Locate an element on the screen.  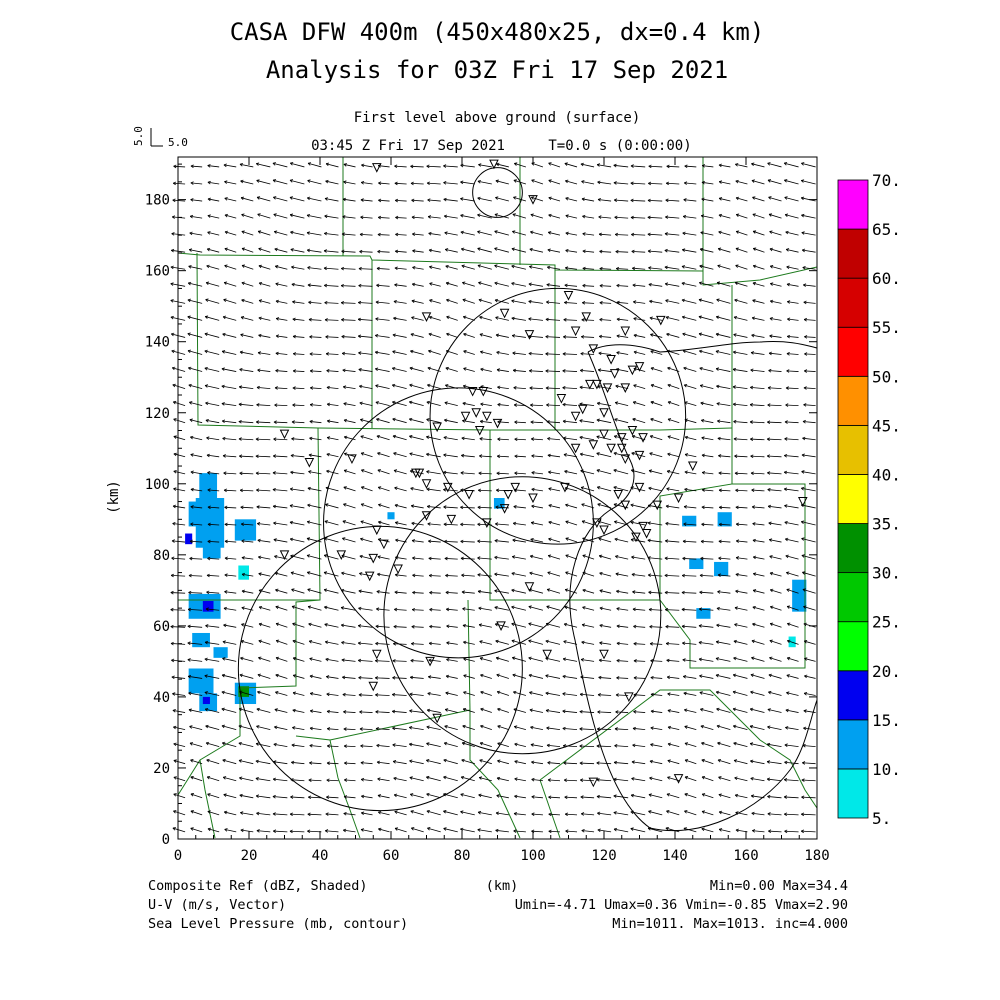
footer-pressure-range: Min=1011. Max=1013. inc=4.000 is located at coordinates (730, 924).